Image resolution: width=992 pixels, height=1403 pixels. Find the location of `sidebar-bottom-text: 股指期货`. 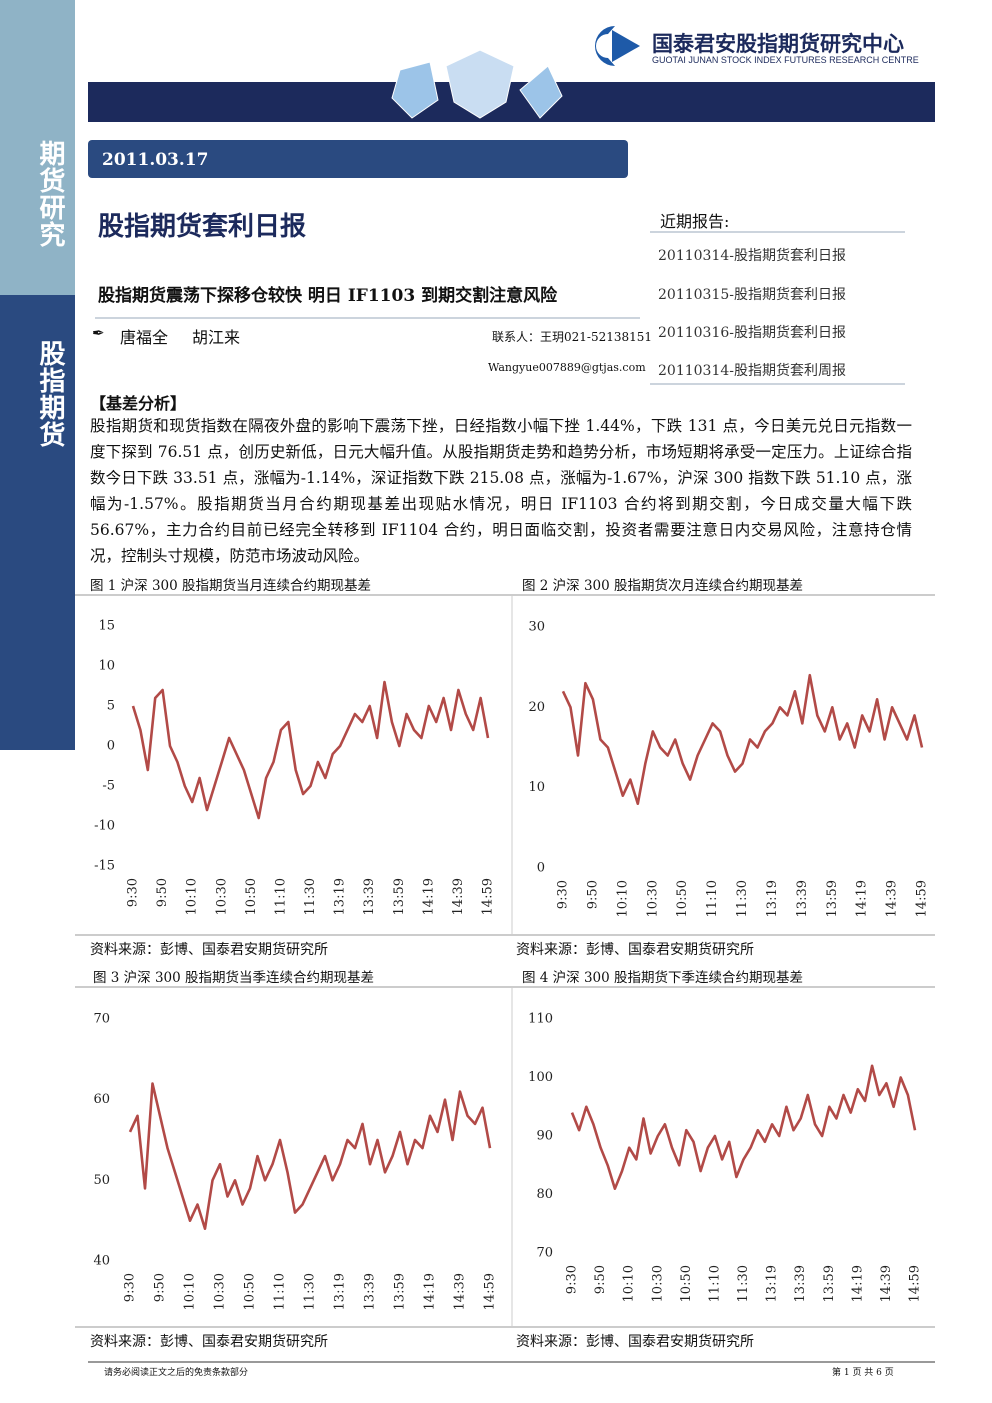

sidebar-bottom-text: 股指期货 is located at coordinates (50, 394).